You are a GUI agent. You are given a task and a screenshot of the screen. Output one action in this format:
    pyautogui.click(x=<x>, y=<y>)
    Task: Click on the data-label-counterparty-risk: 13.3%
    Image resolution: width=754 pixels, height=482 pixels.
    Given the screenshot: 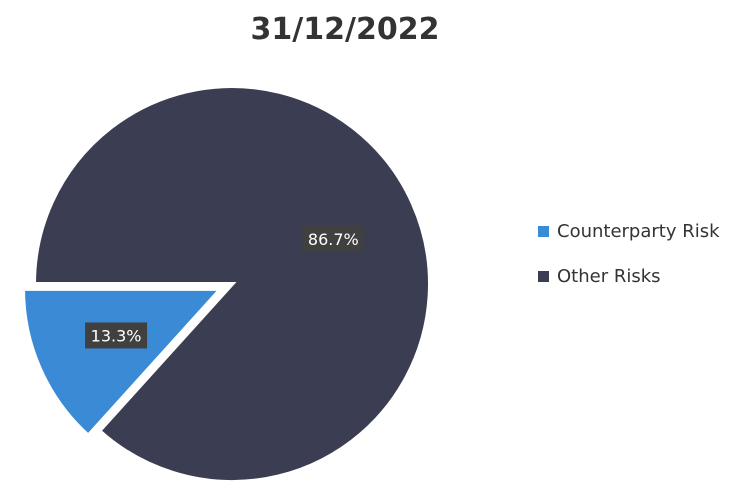 What is the action you would take?
    pyautogui.click(x=116, y=335)
    